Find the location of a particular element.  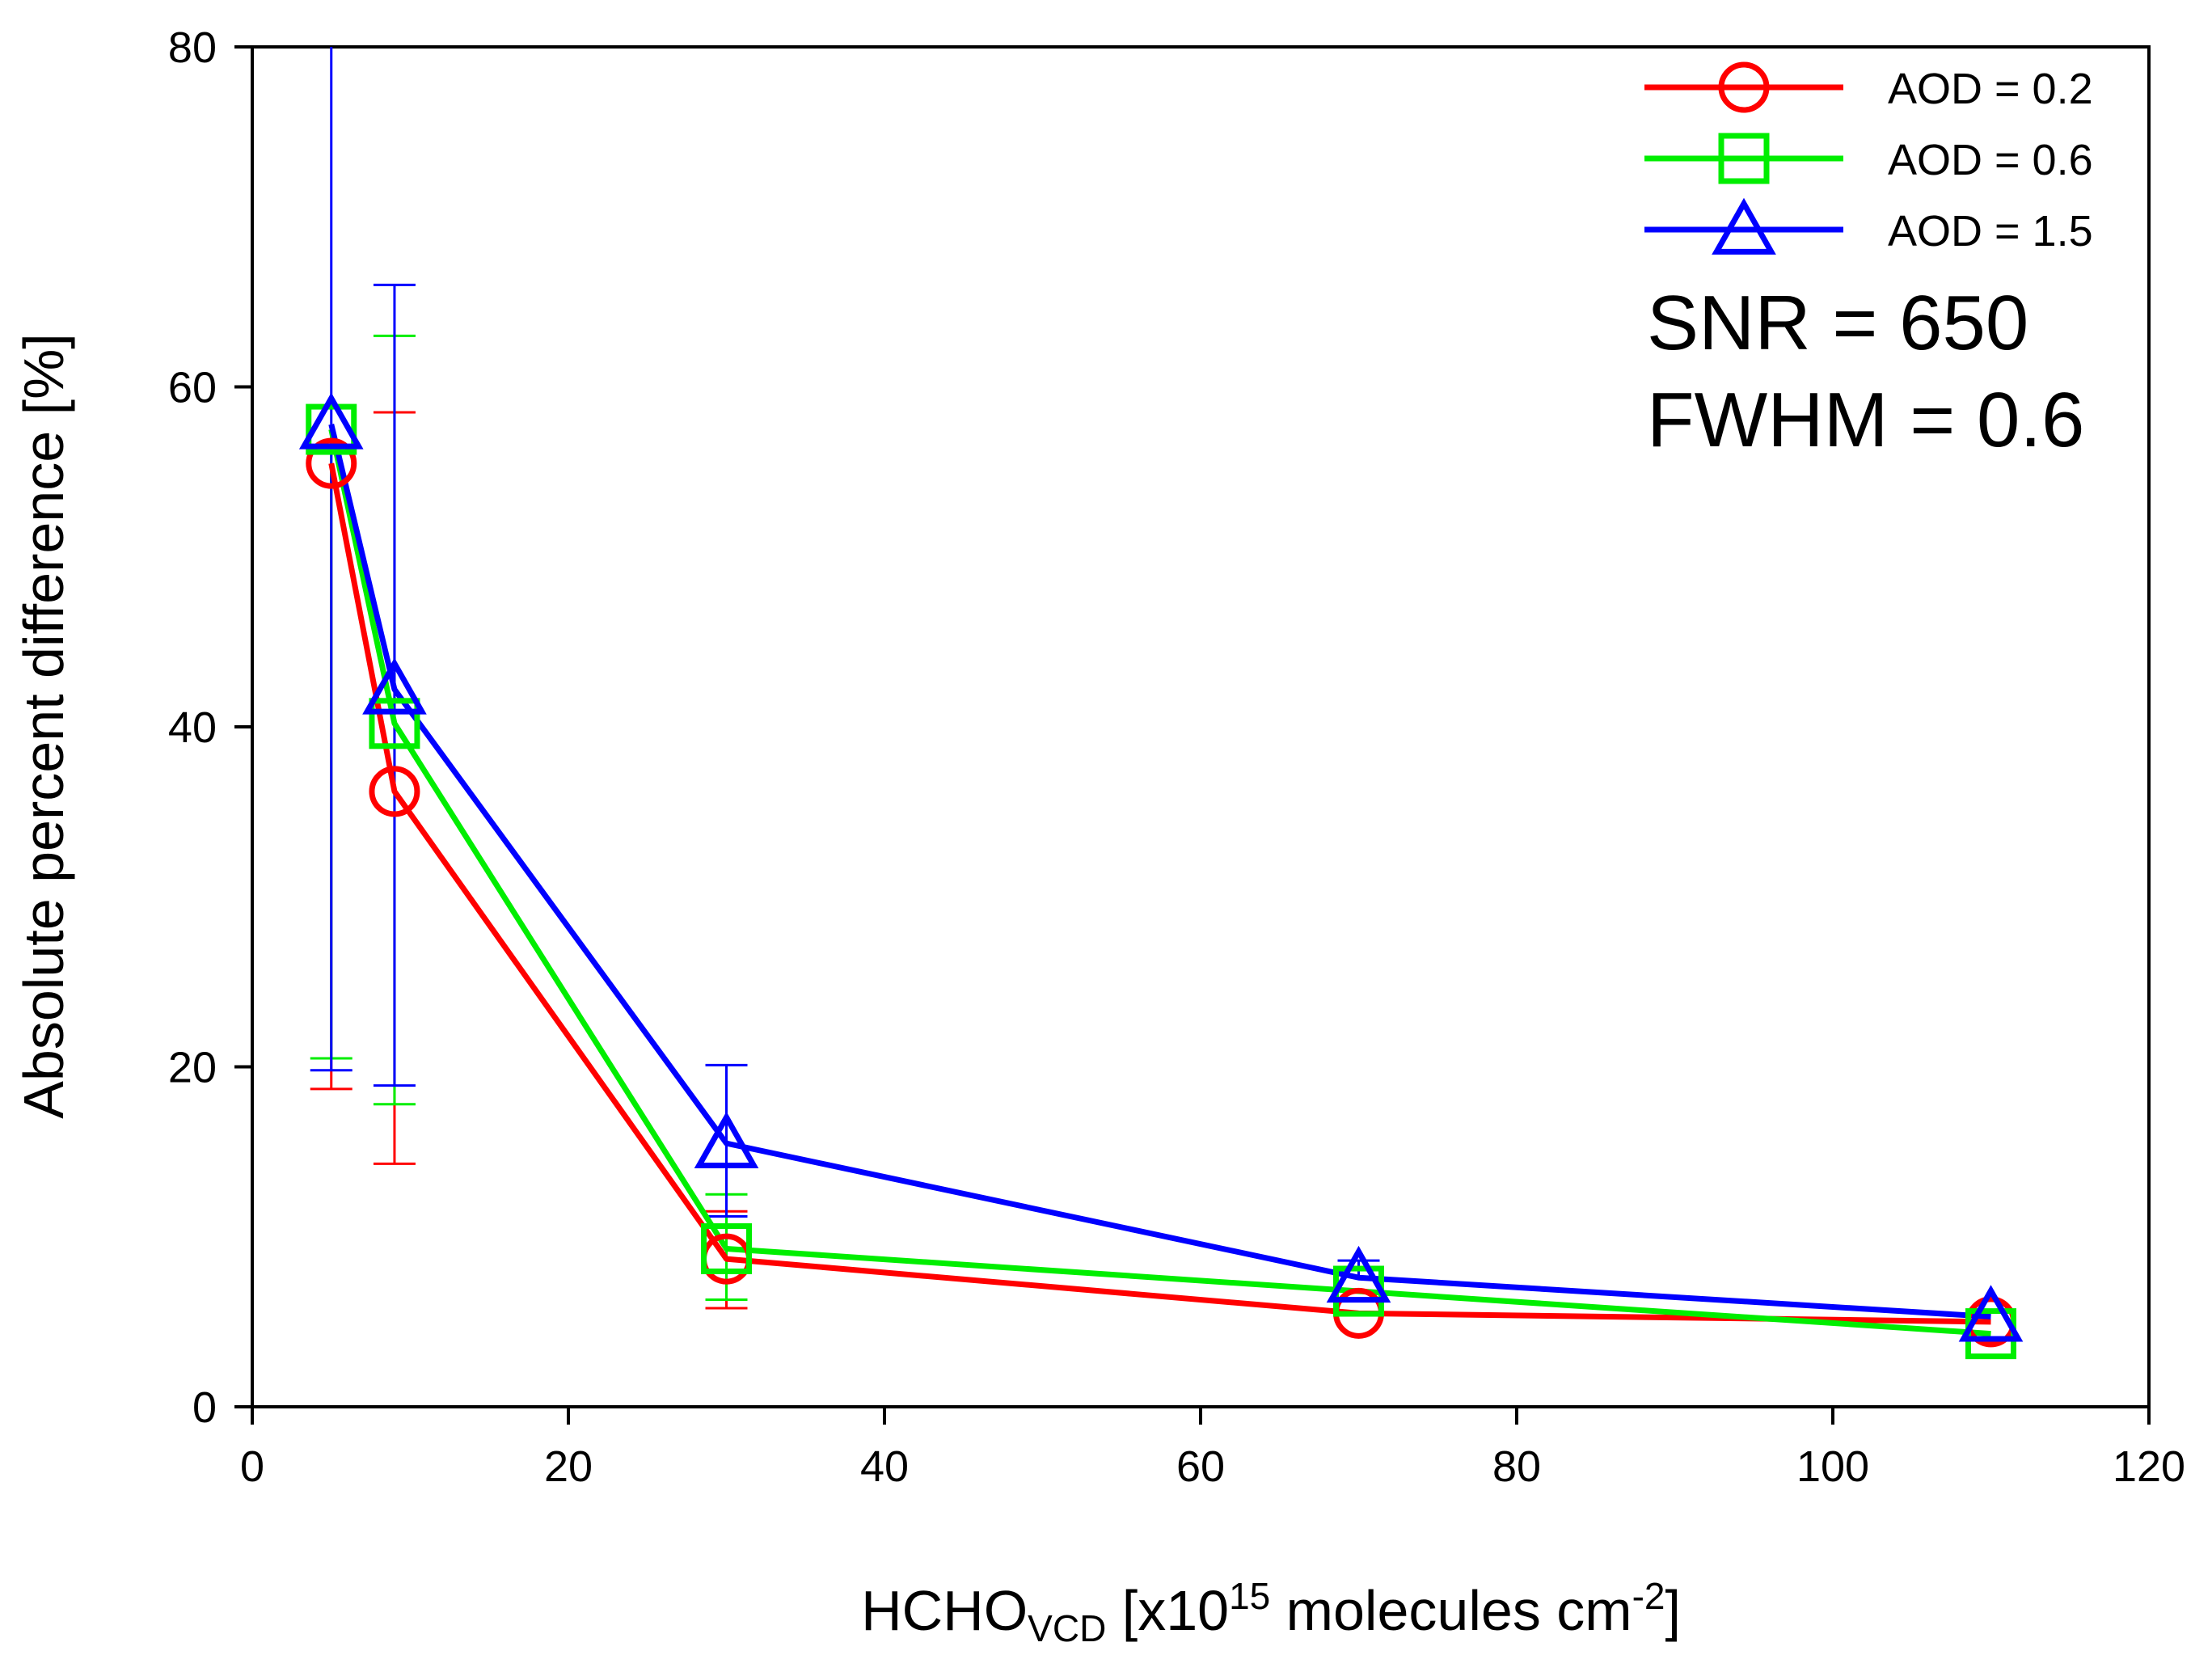

x-tick-label: 0 is located at coordinates (252, 1466).